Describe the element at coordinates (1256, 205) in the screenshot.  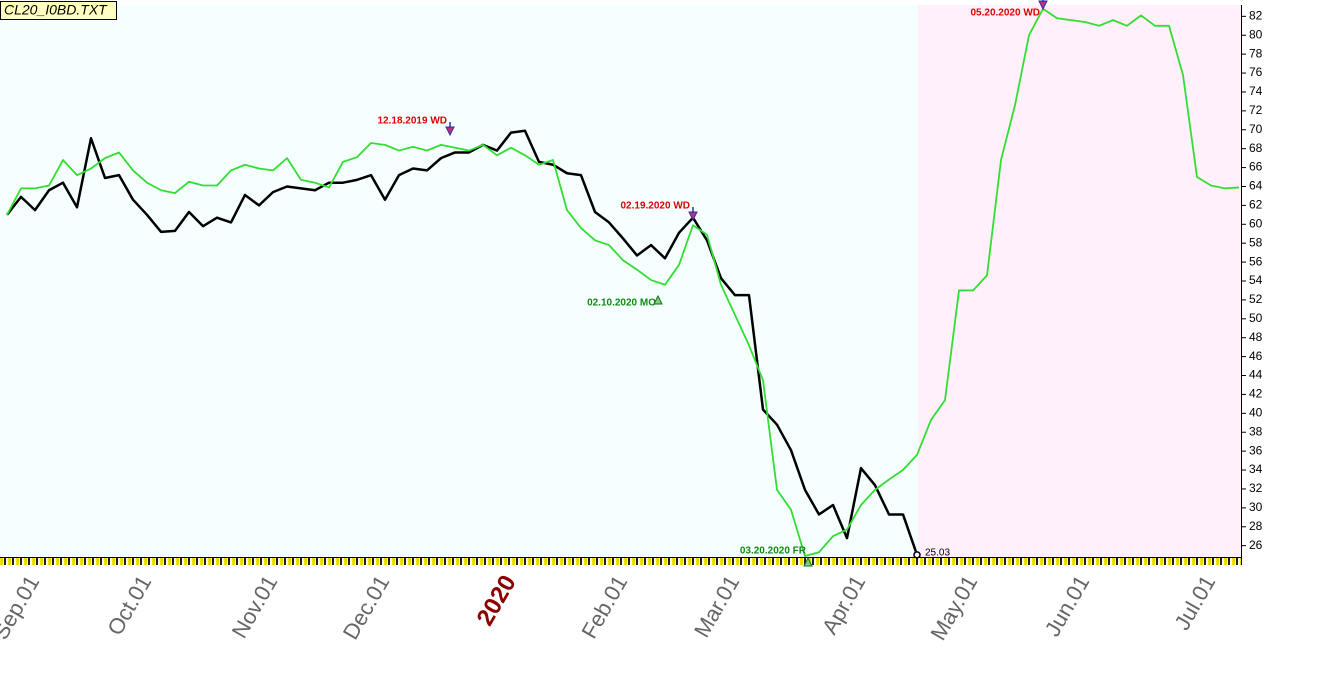
I see `y-tick-label: 62` at that location.